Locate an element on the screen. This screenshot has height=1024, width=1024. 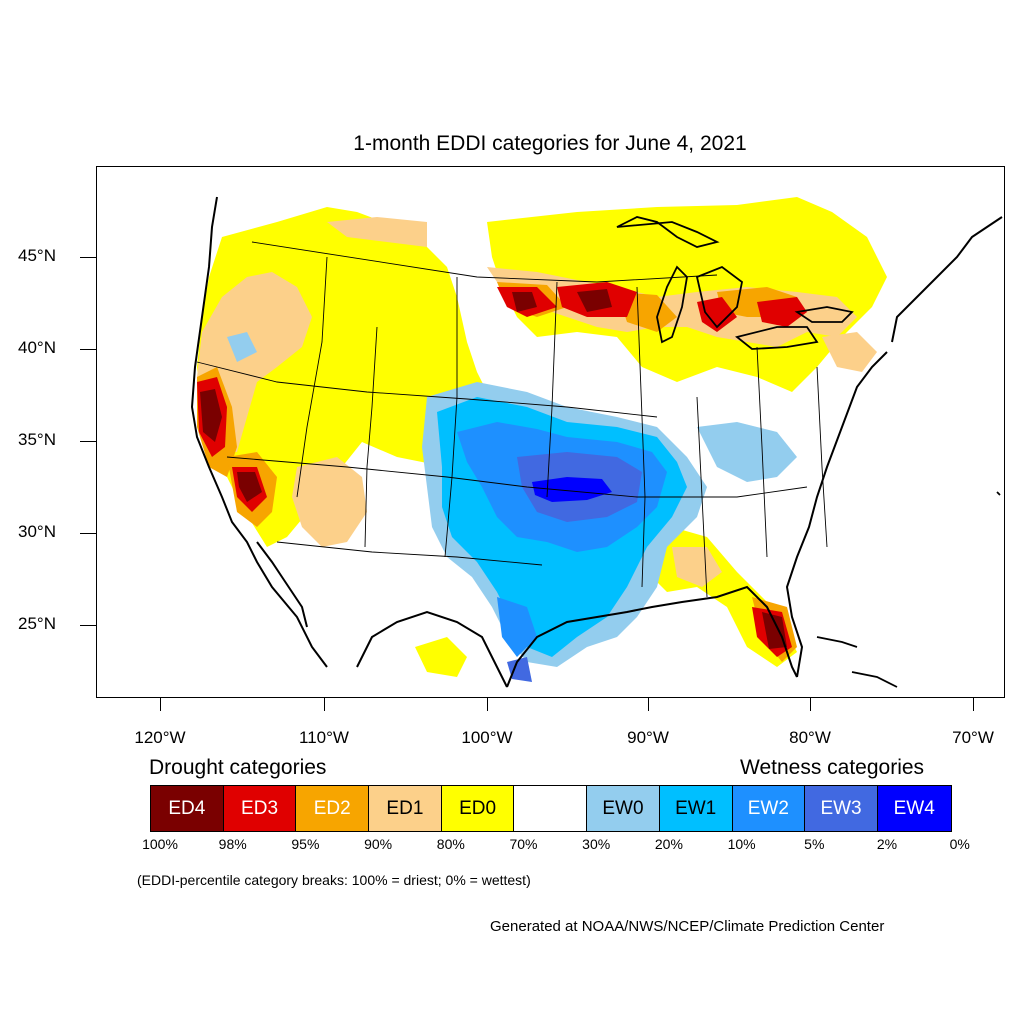
legend-percentile-label: 90% is located at coordinates (378, 844).